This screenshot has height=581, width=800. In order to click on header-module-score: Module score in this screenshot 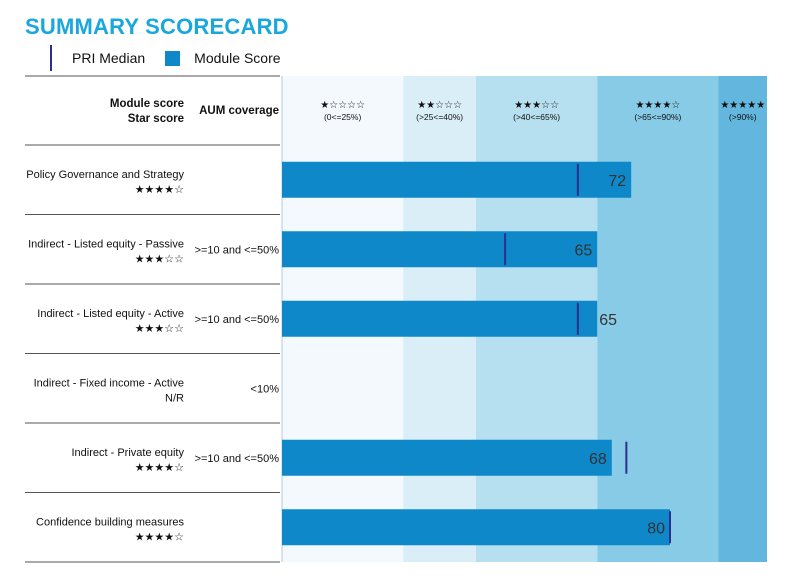, I will do `click(147, 104)`.